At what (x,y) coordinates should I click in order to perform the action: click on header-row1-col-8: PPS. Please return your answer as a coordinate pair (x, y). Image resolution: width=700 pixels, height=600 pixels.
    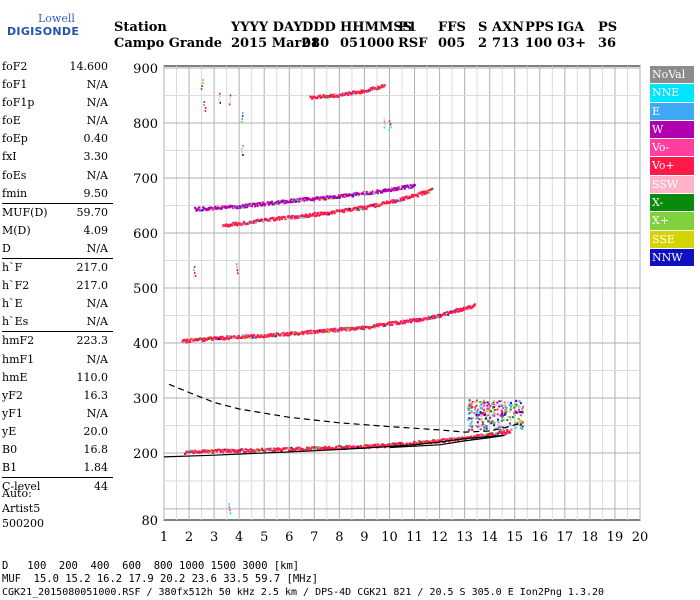
    Looking at the image, I should click on (539, 27).